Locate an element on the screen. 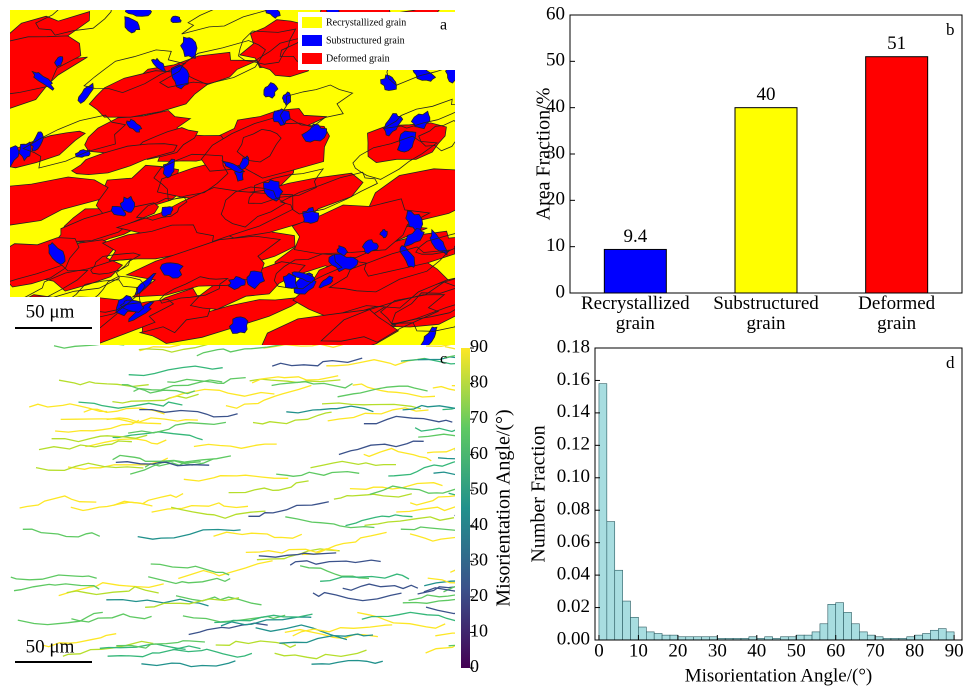 Image resolution: width=968 pixels, height=690 pixels. x-tick-label: Substructured grain is located at coordinates (766, 313).